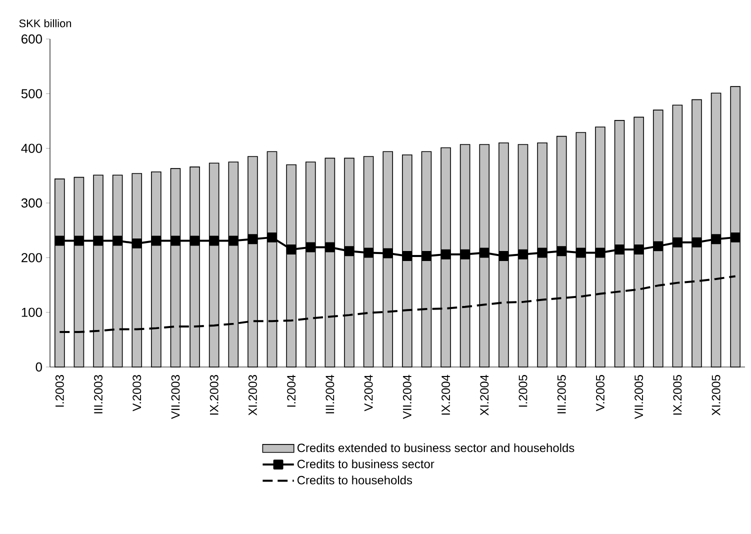  Describe the element at coordinates (365, 463) in the screenshot. I see `legend-label: Credits to business sector` at that location.